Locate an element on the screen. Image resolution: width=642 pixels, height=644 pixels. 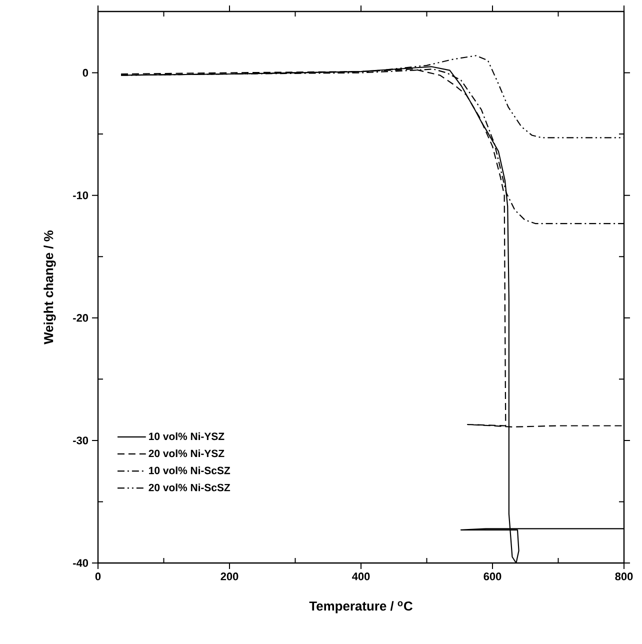
y-tick-label: -20 is located at coordinates (80, 318).